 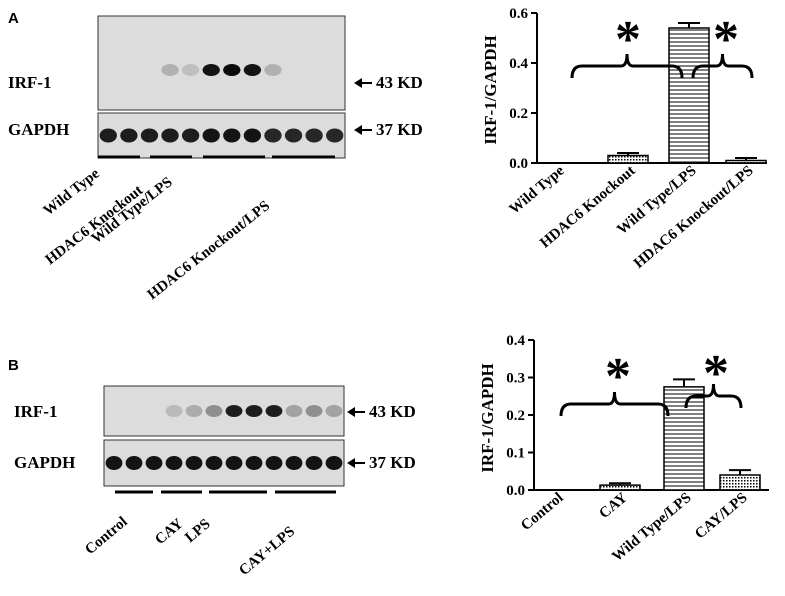 I want to click on x-tick-label: CAY/LPS, so click(x=721, y=516).